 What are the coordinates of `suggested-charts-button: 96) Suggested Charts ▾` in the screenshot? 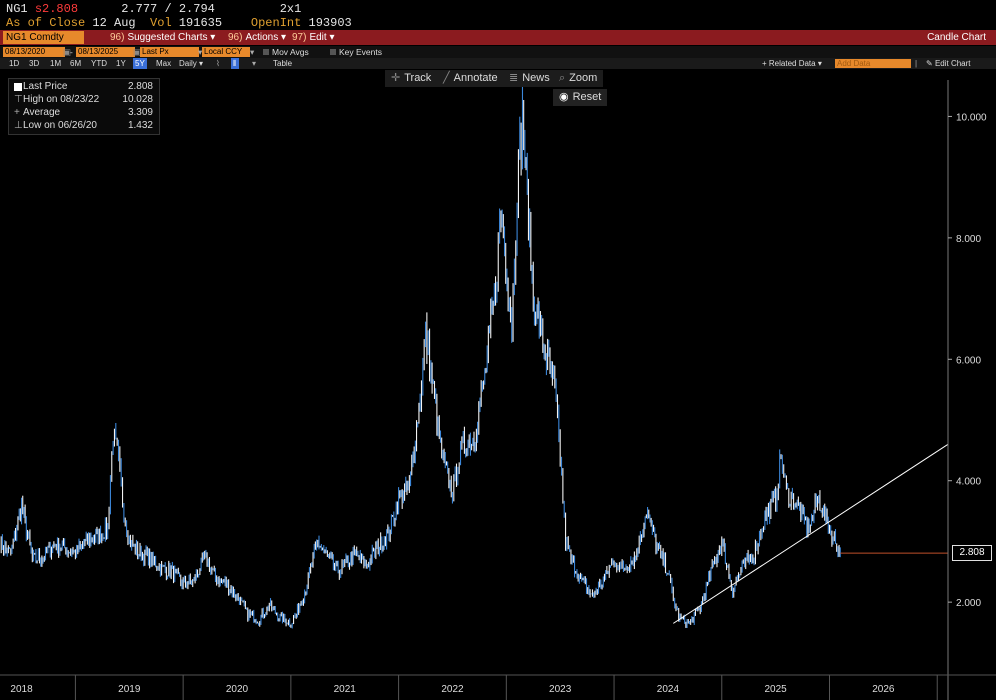 It's located at (162, 37).